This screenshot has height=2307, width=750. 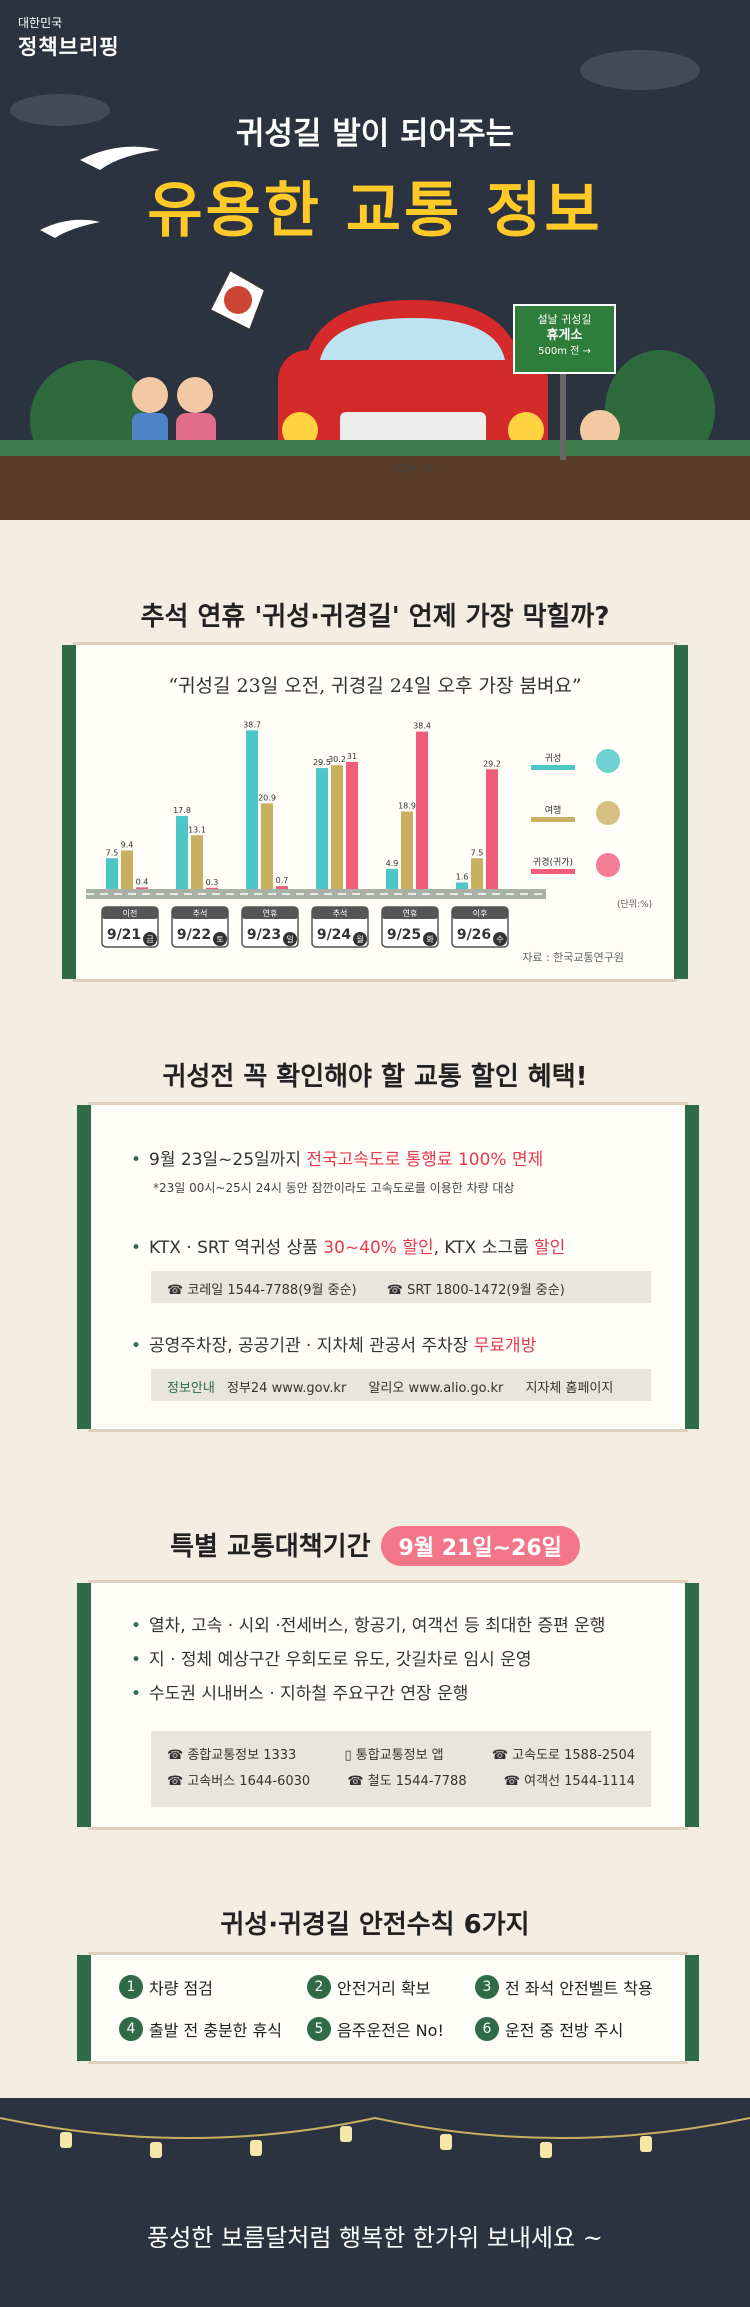 What do you see at coordinates (407, 850) in the screenshot?
I see `bar-여행-4` at bounding box center [407, 850].